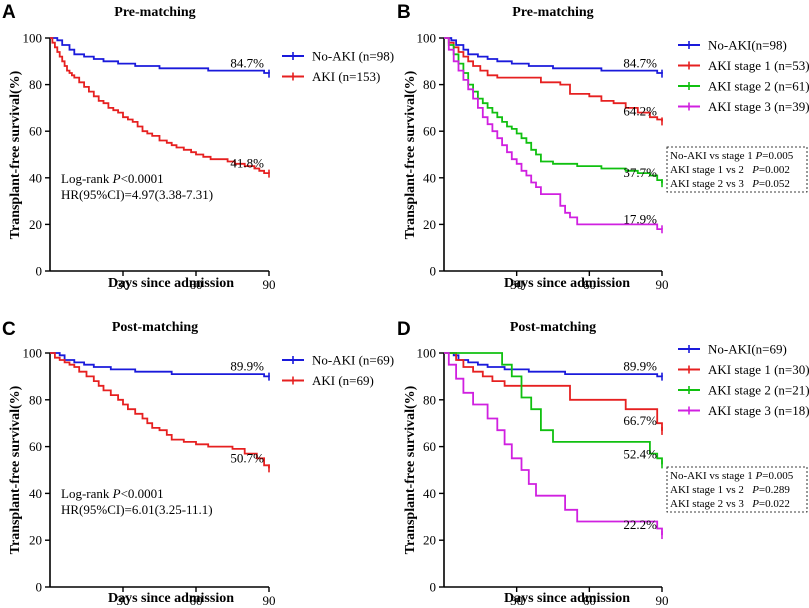 This screenshot has height=608, width=809. Describe the element at coordinates (404, 12) in the screenshot. I see `panel-letter: B` at that location.